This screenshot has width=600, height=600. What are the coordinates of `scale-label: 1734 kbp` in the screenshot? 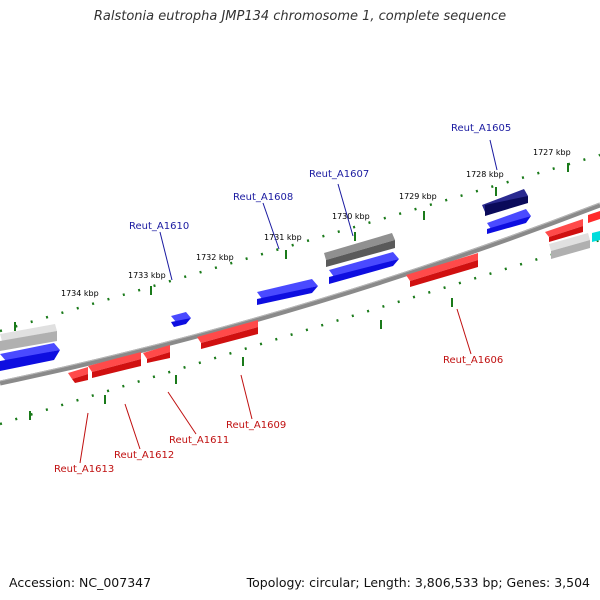 It's located at (80, 293).